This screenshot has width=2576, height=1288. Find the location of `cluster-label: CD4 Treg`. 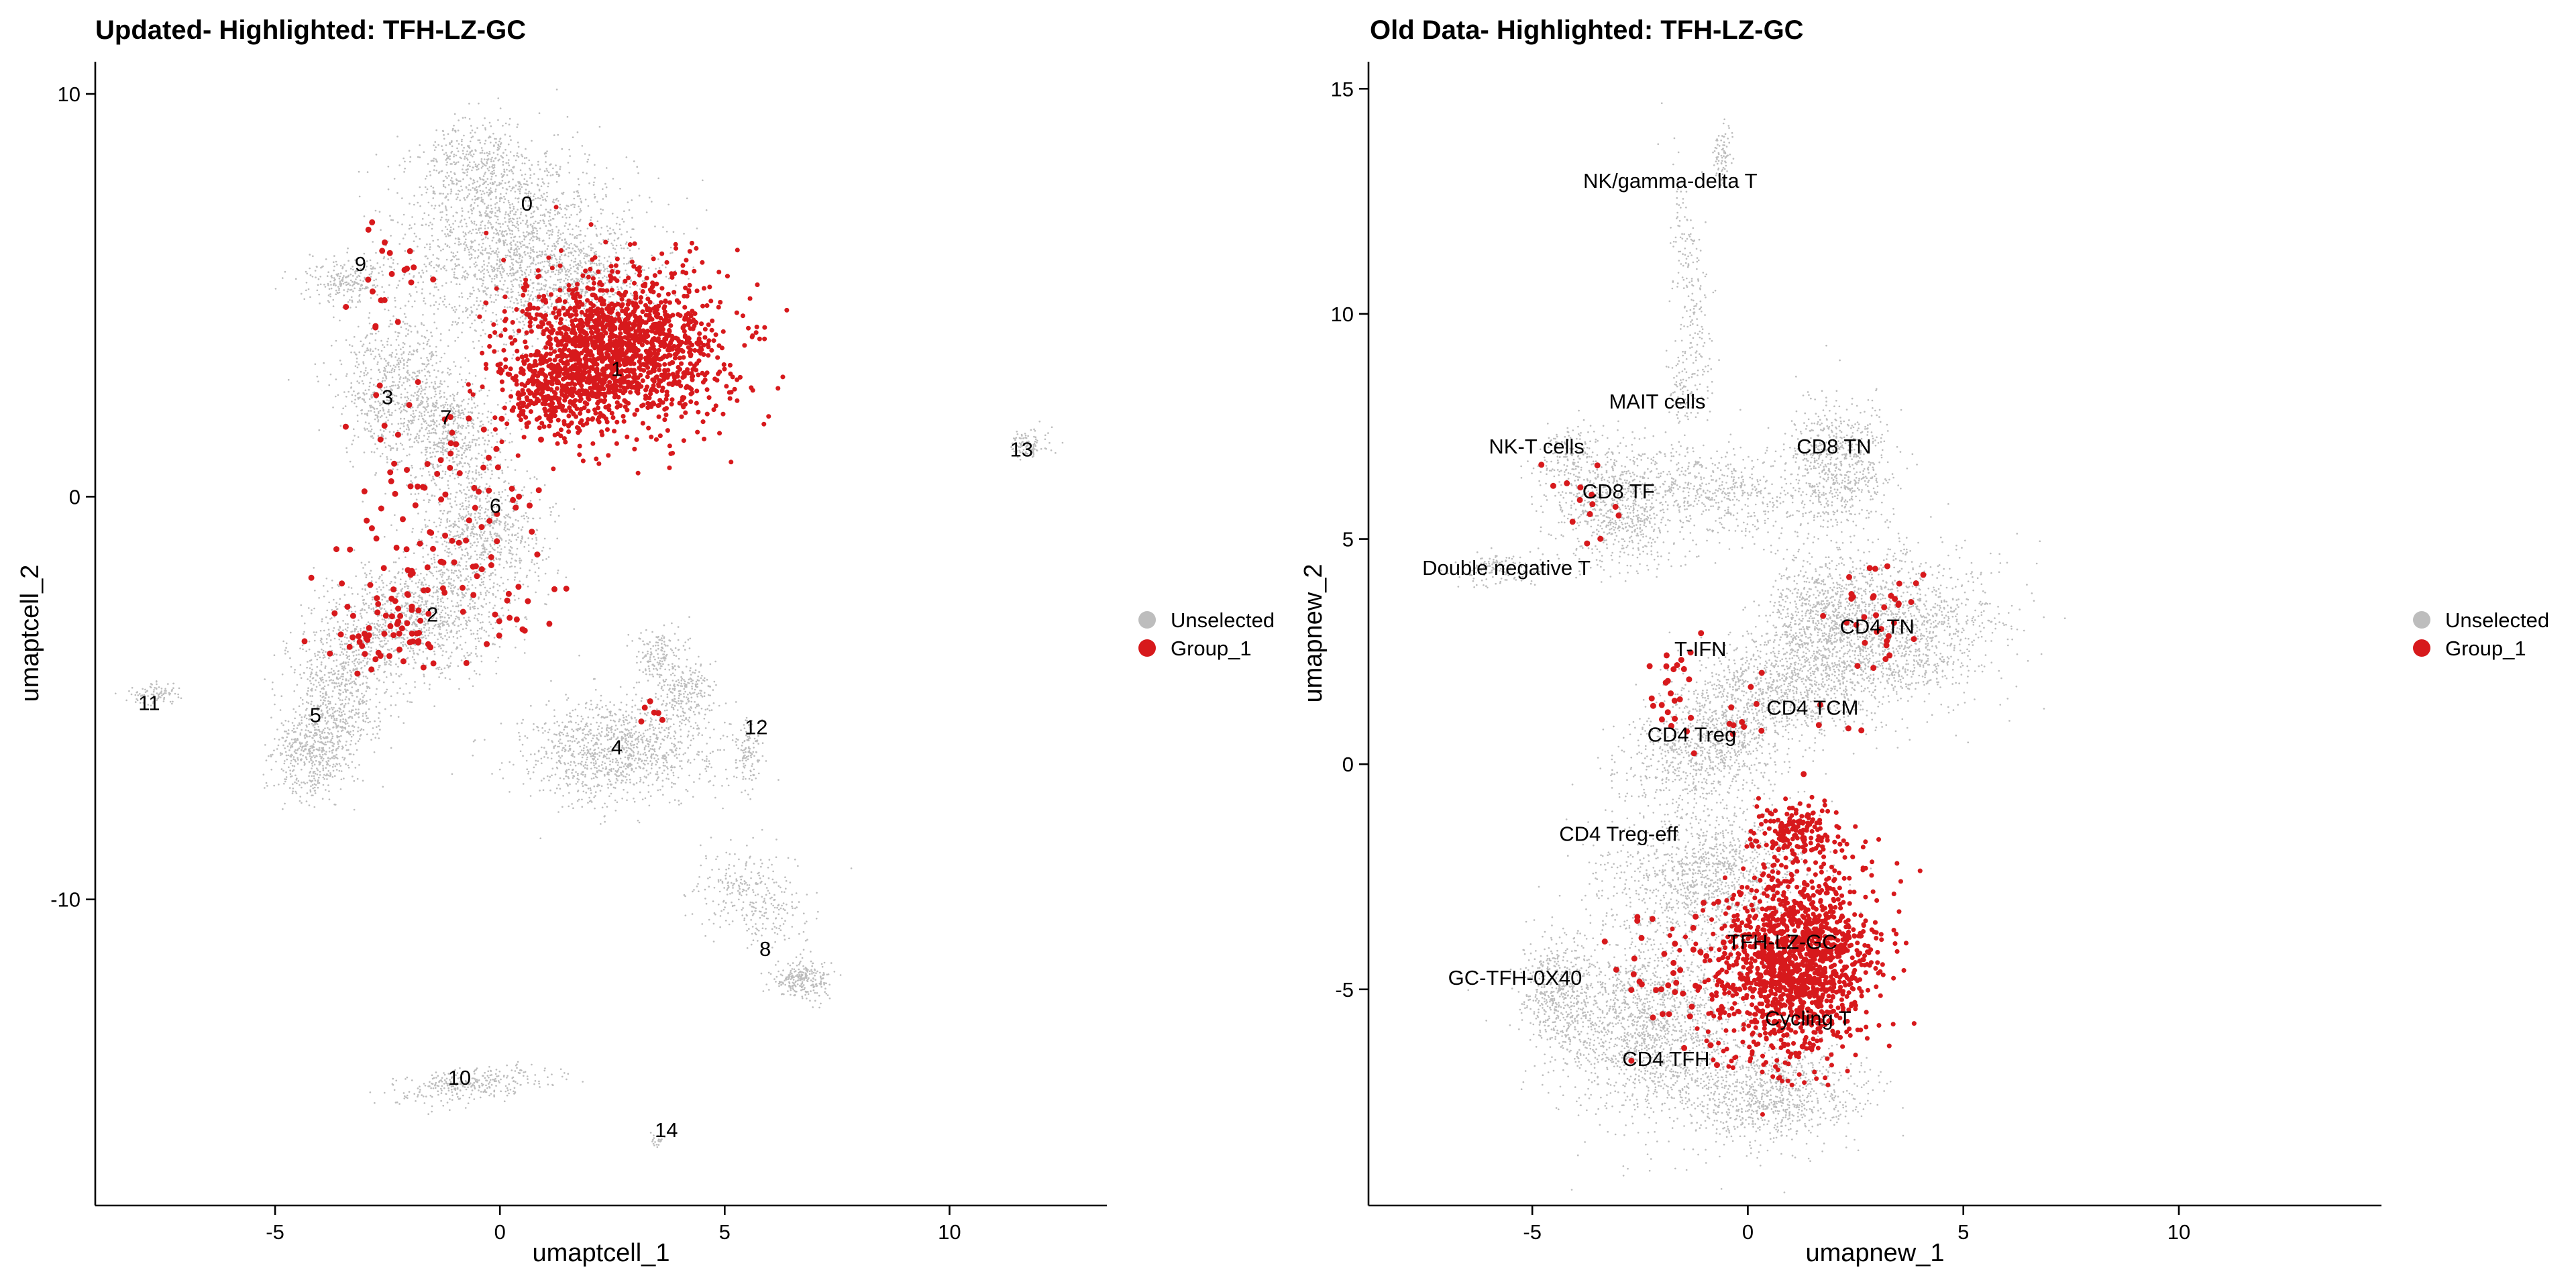

cluster-label: CD4 Treg is located at coordinates (1692, 735).